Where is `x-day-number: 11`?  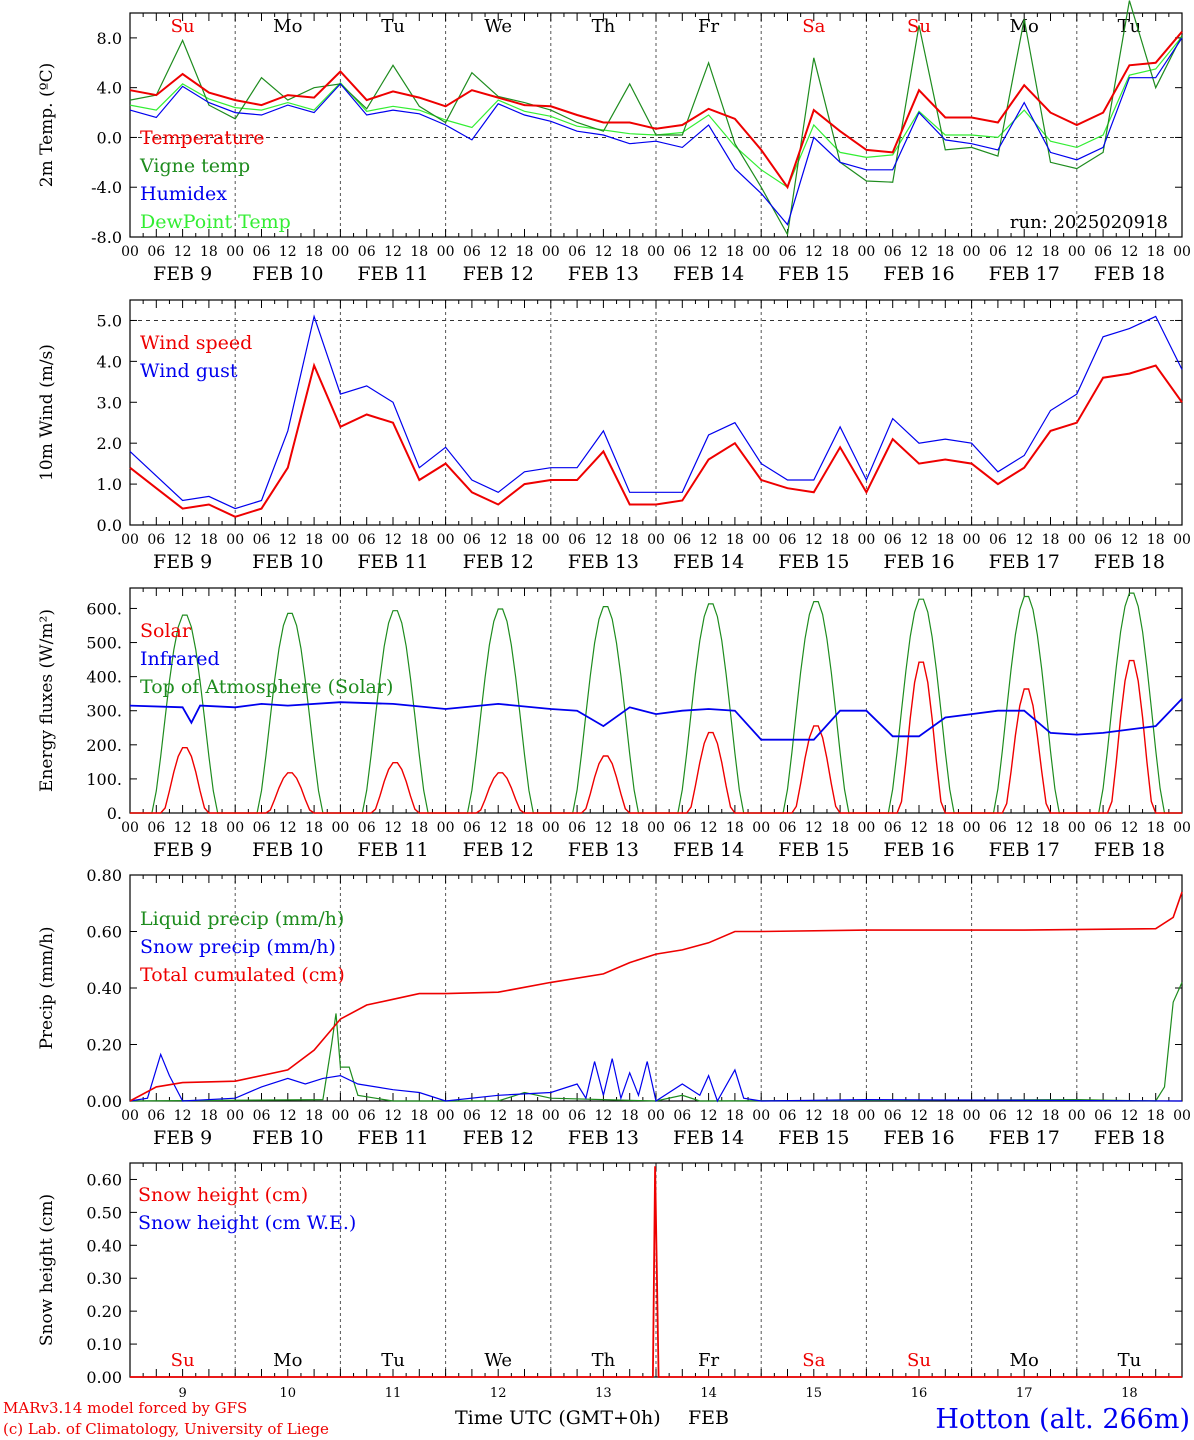 x-day-number: 11 is located at coordinates (393, 1393).